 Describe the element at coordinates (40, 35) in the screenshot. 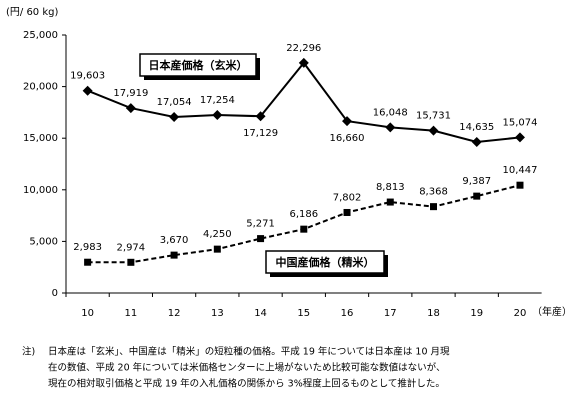

I see `y-tick-label: 25,000` at that location.